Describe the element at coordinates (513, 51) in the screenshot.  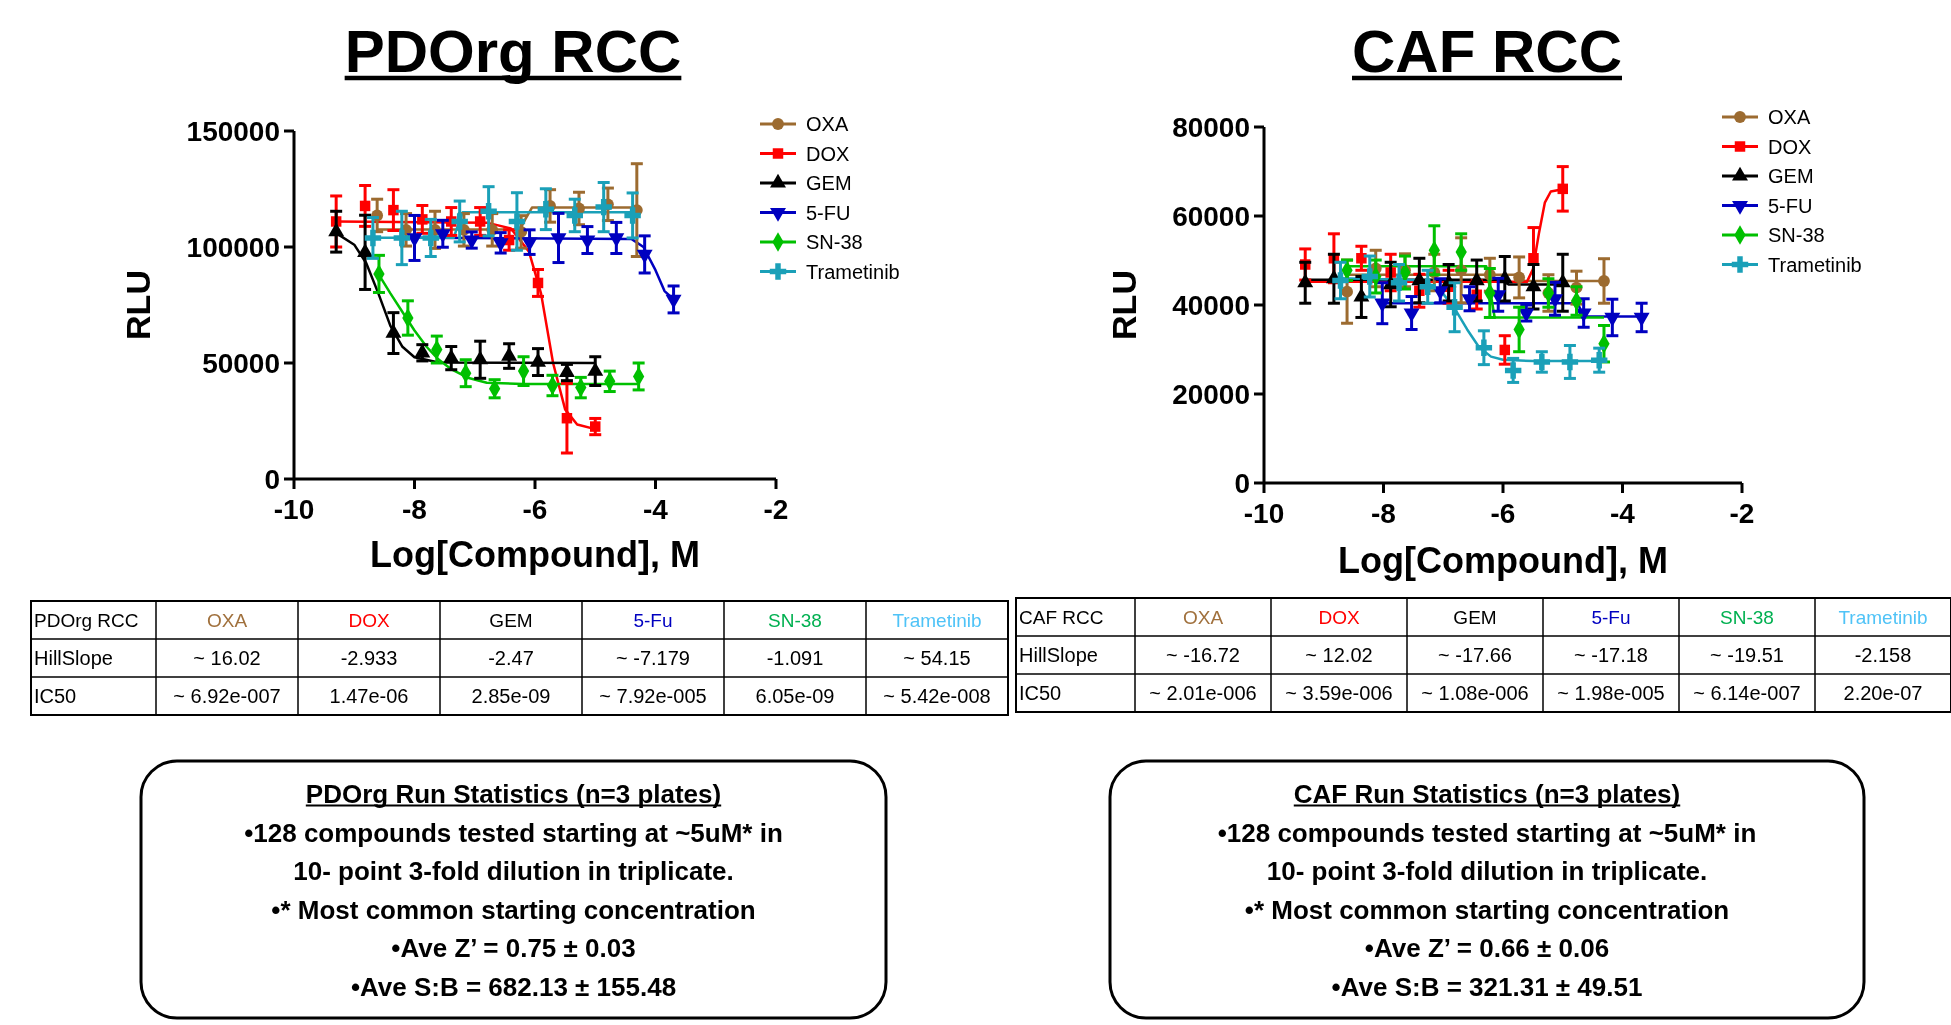
I see `chart-title: PDOrg RCC` at that location.